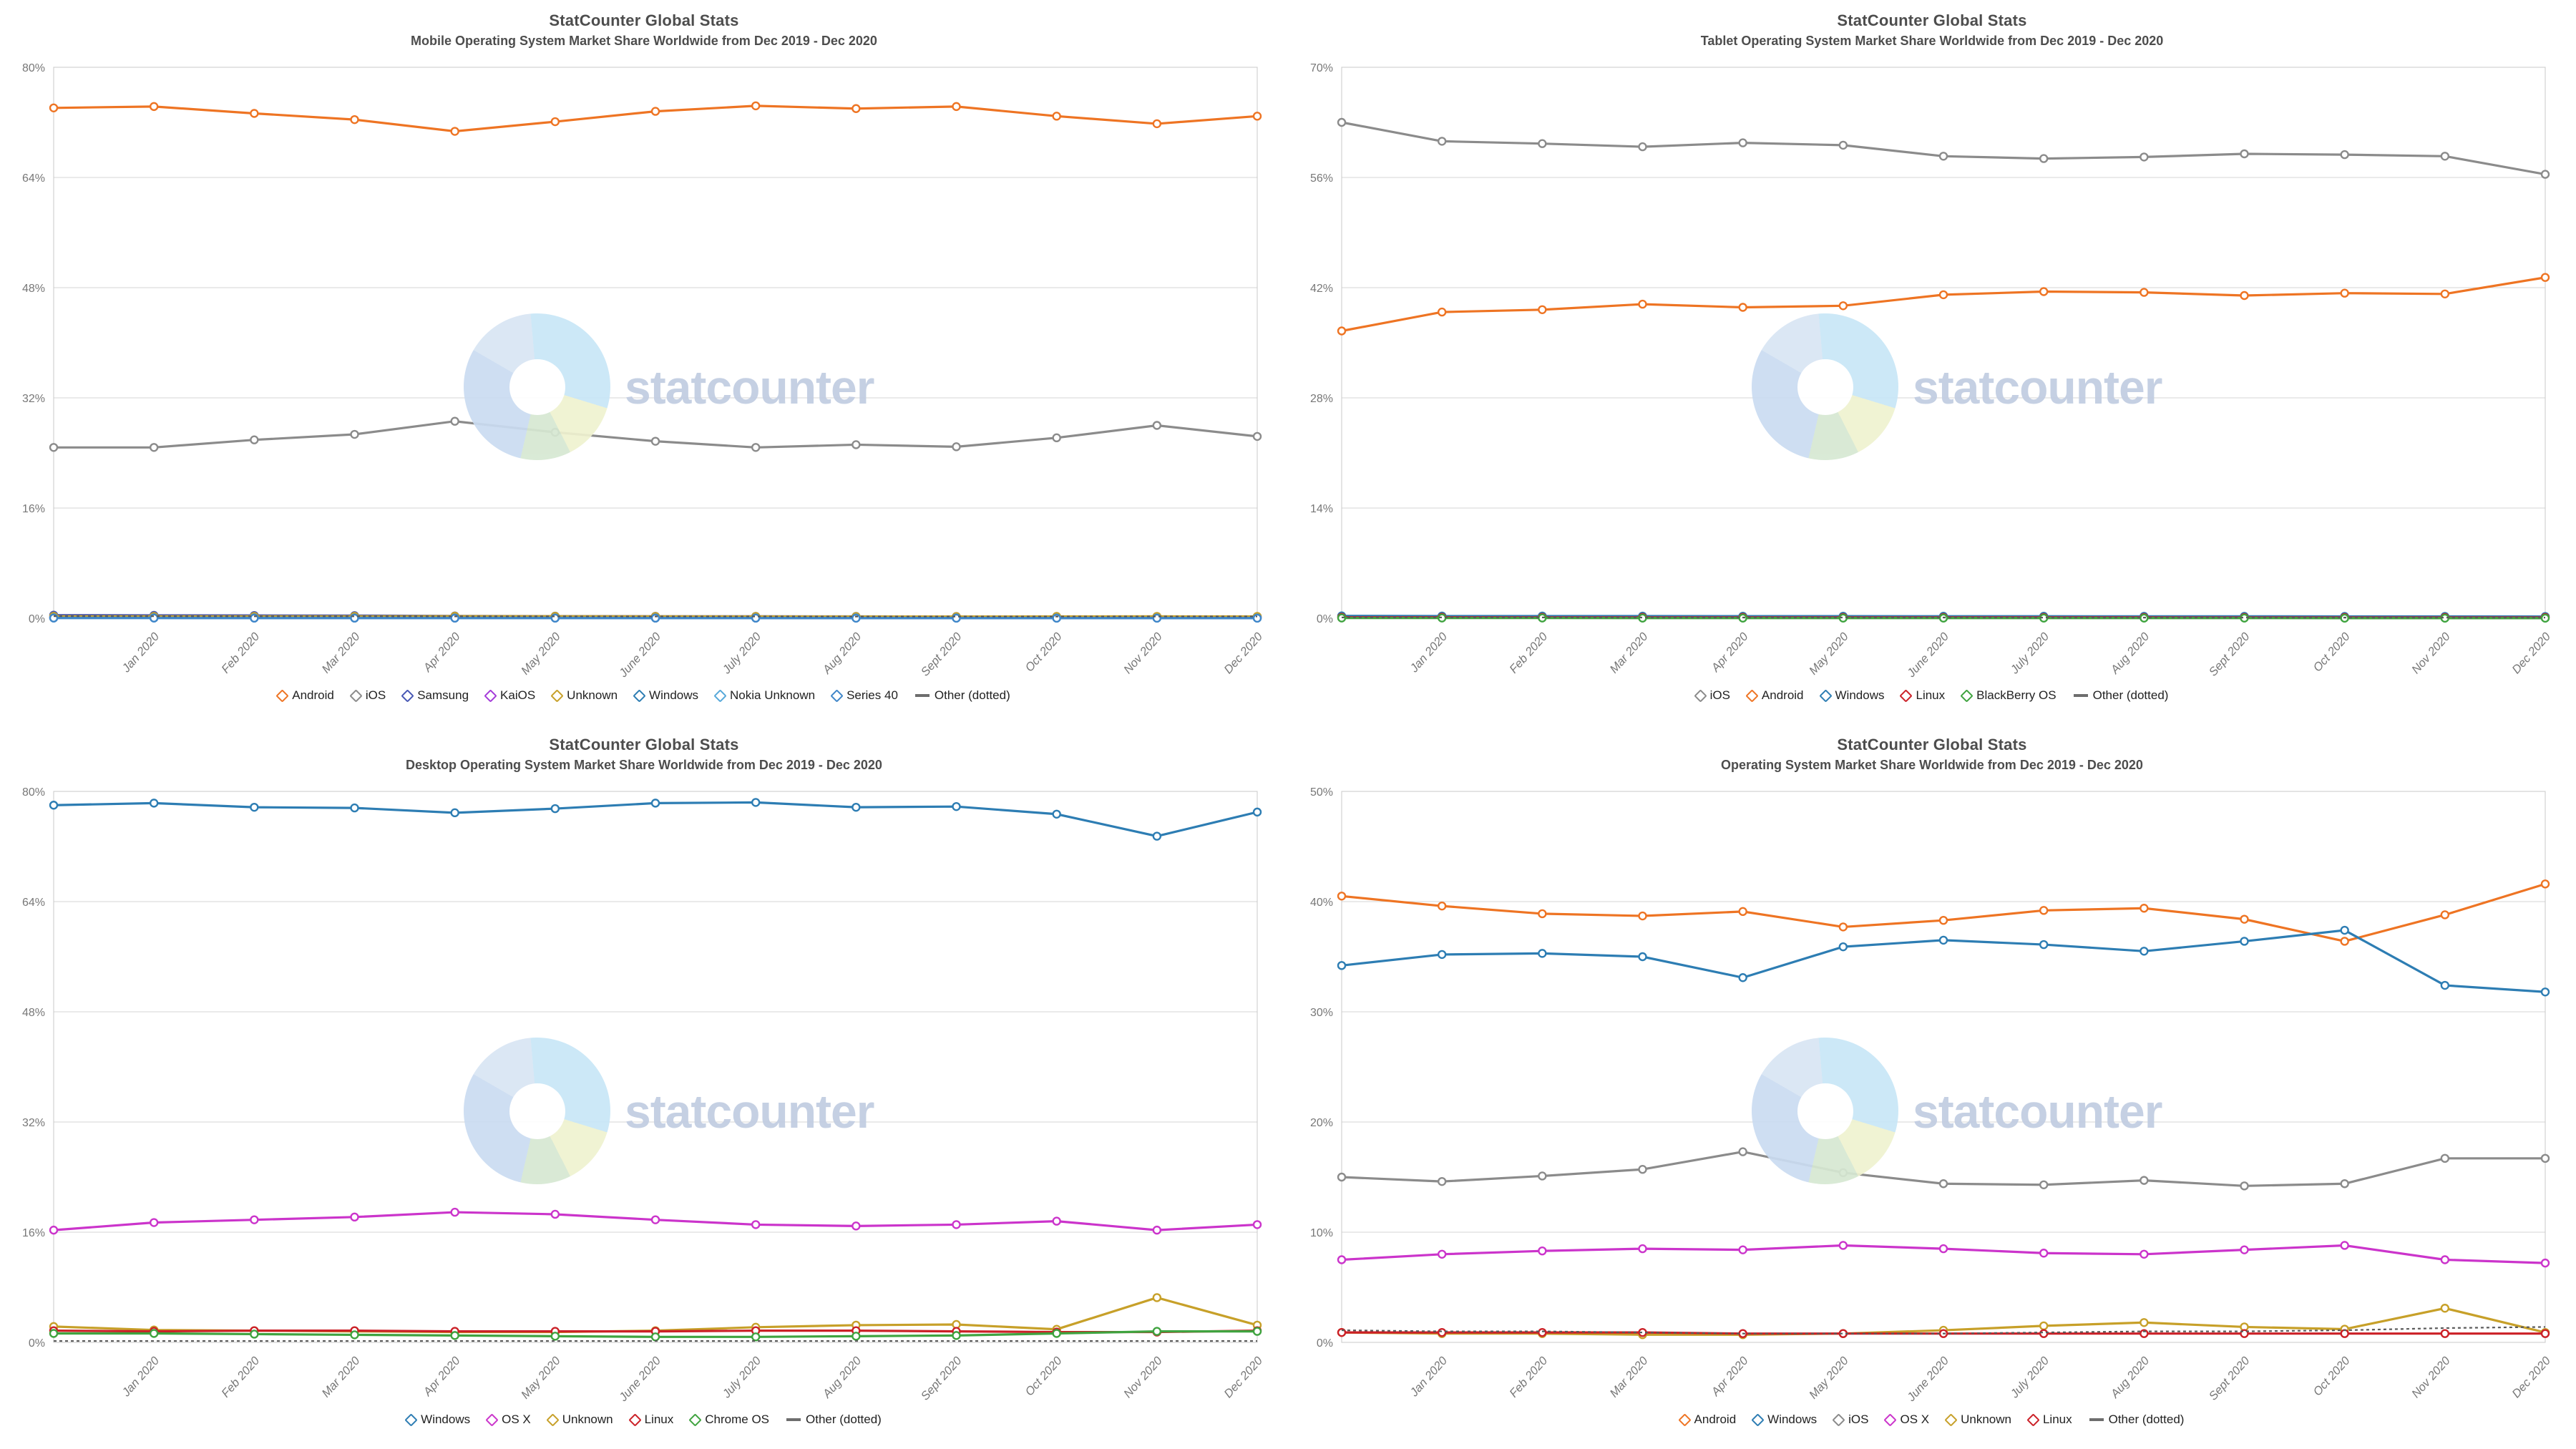 The height and width of the screenshot is (1449, 2576). I want to click on y-axis-tick-label: 16%, so click(33, 509).